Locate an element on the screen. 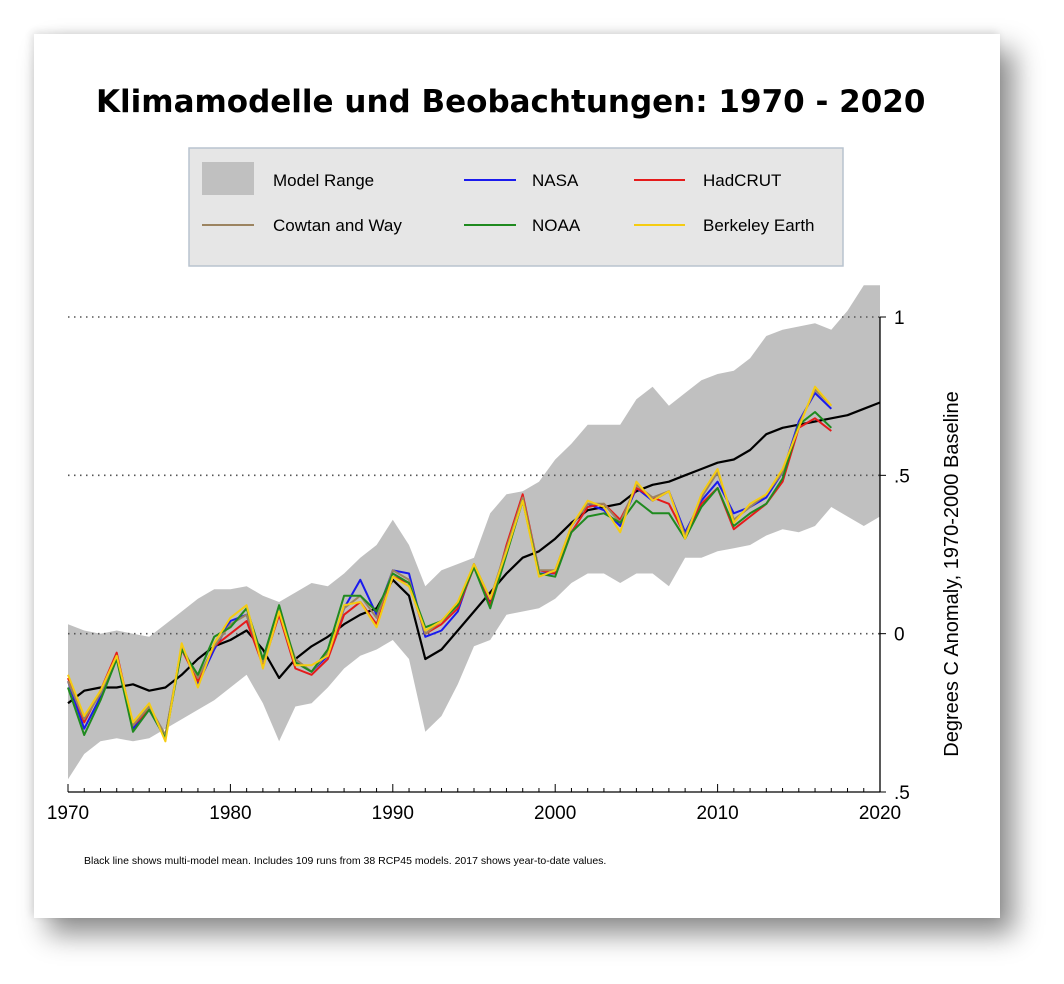  x-tick-label: 2010 is located at coordinates (717, 813).